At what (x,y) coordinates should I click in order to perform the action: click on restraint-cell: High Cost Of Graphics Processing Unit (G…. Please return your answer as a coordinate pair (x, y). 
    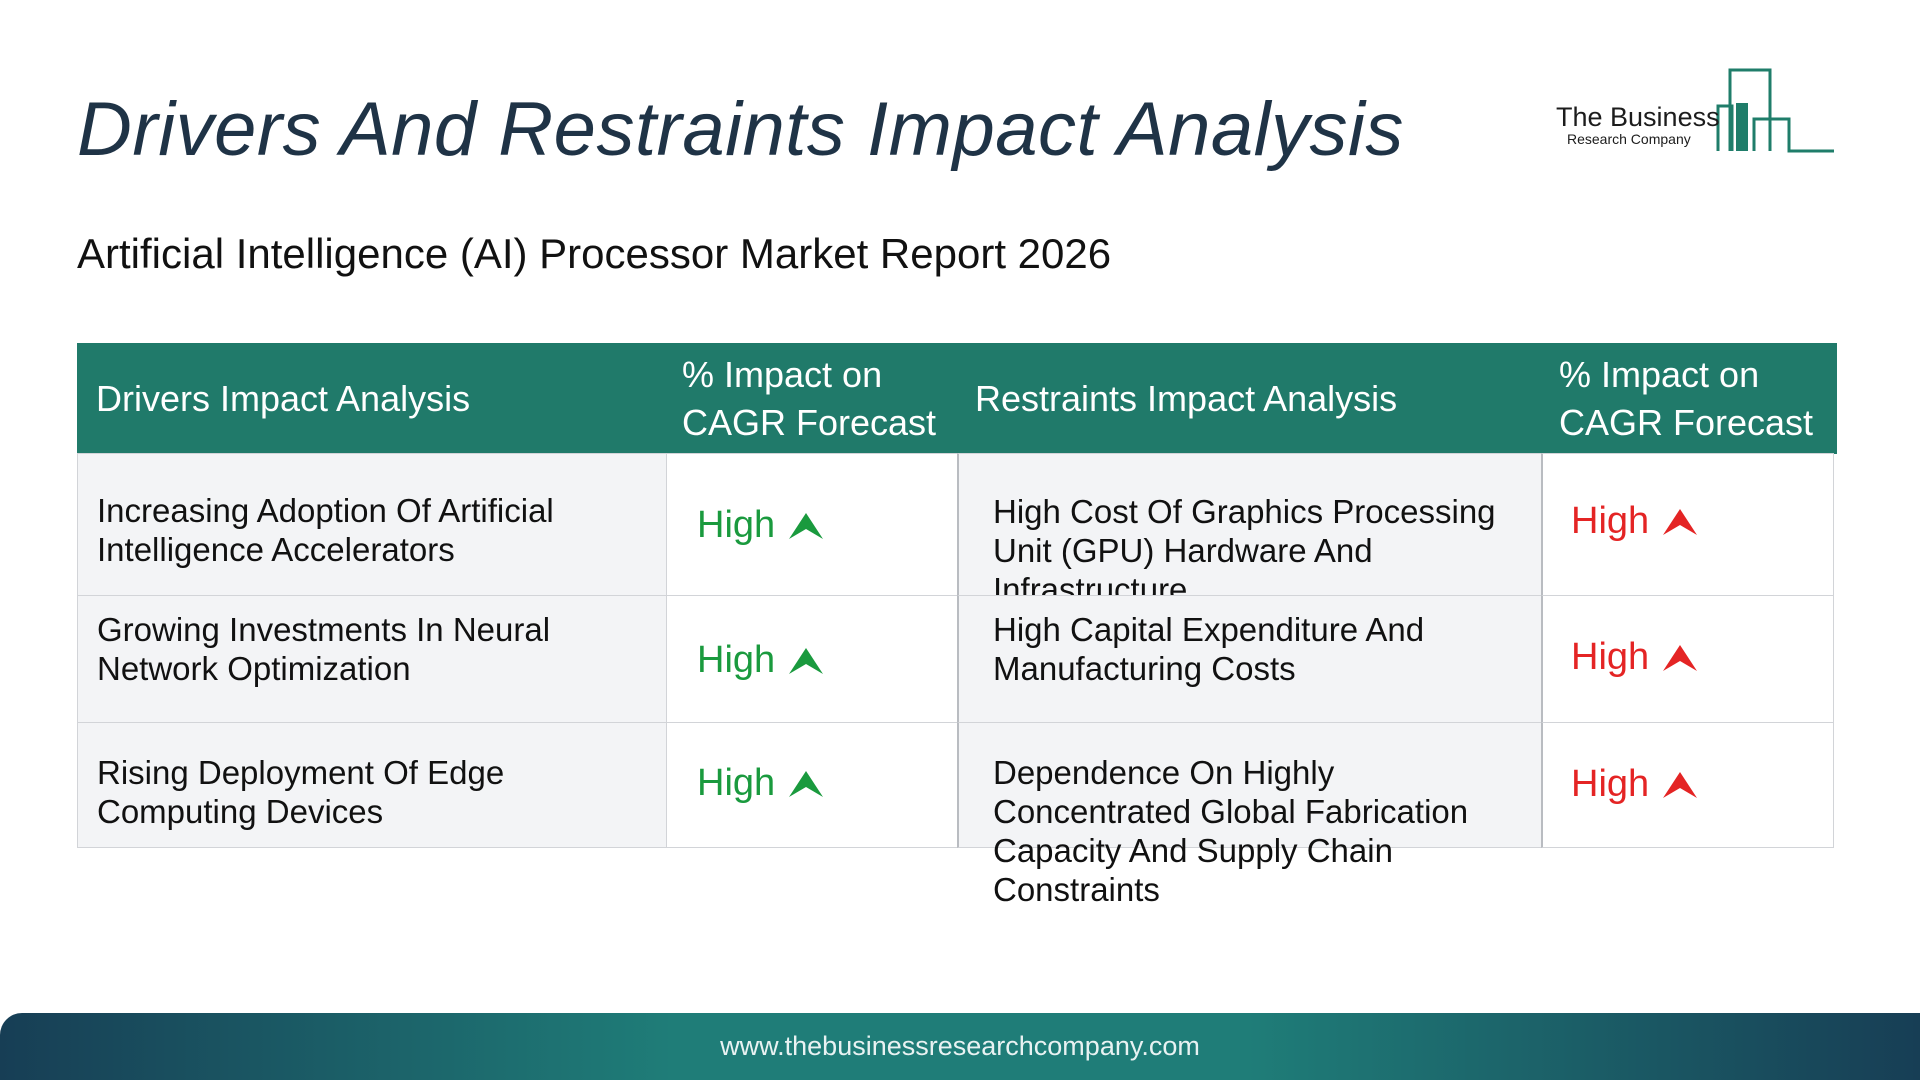
    Looking at the image, I should click on (1249, 530).